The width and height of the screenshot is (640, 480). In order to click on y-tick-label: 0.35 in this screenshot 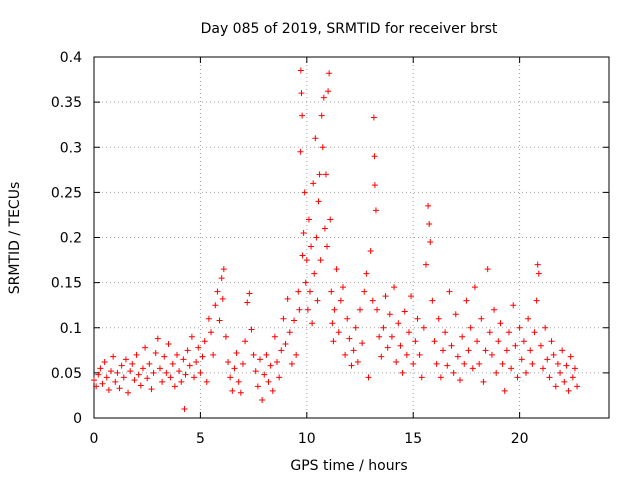, I will do `click(66, 103)`.